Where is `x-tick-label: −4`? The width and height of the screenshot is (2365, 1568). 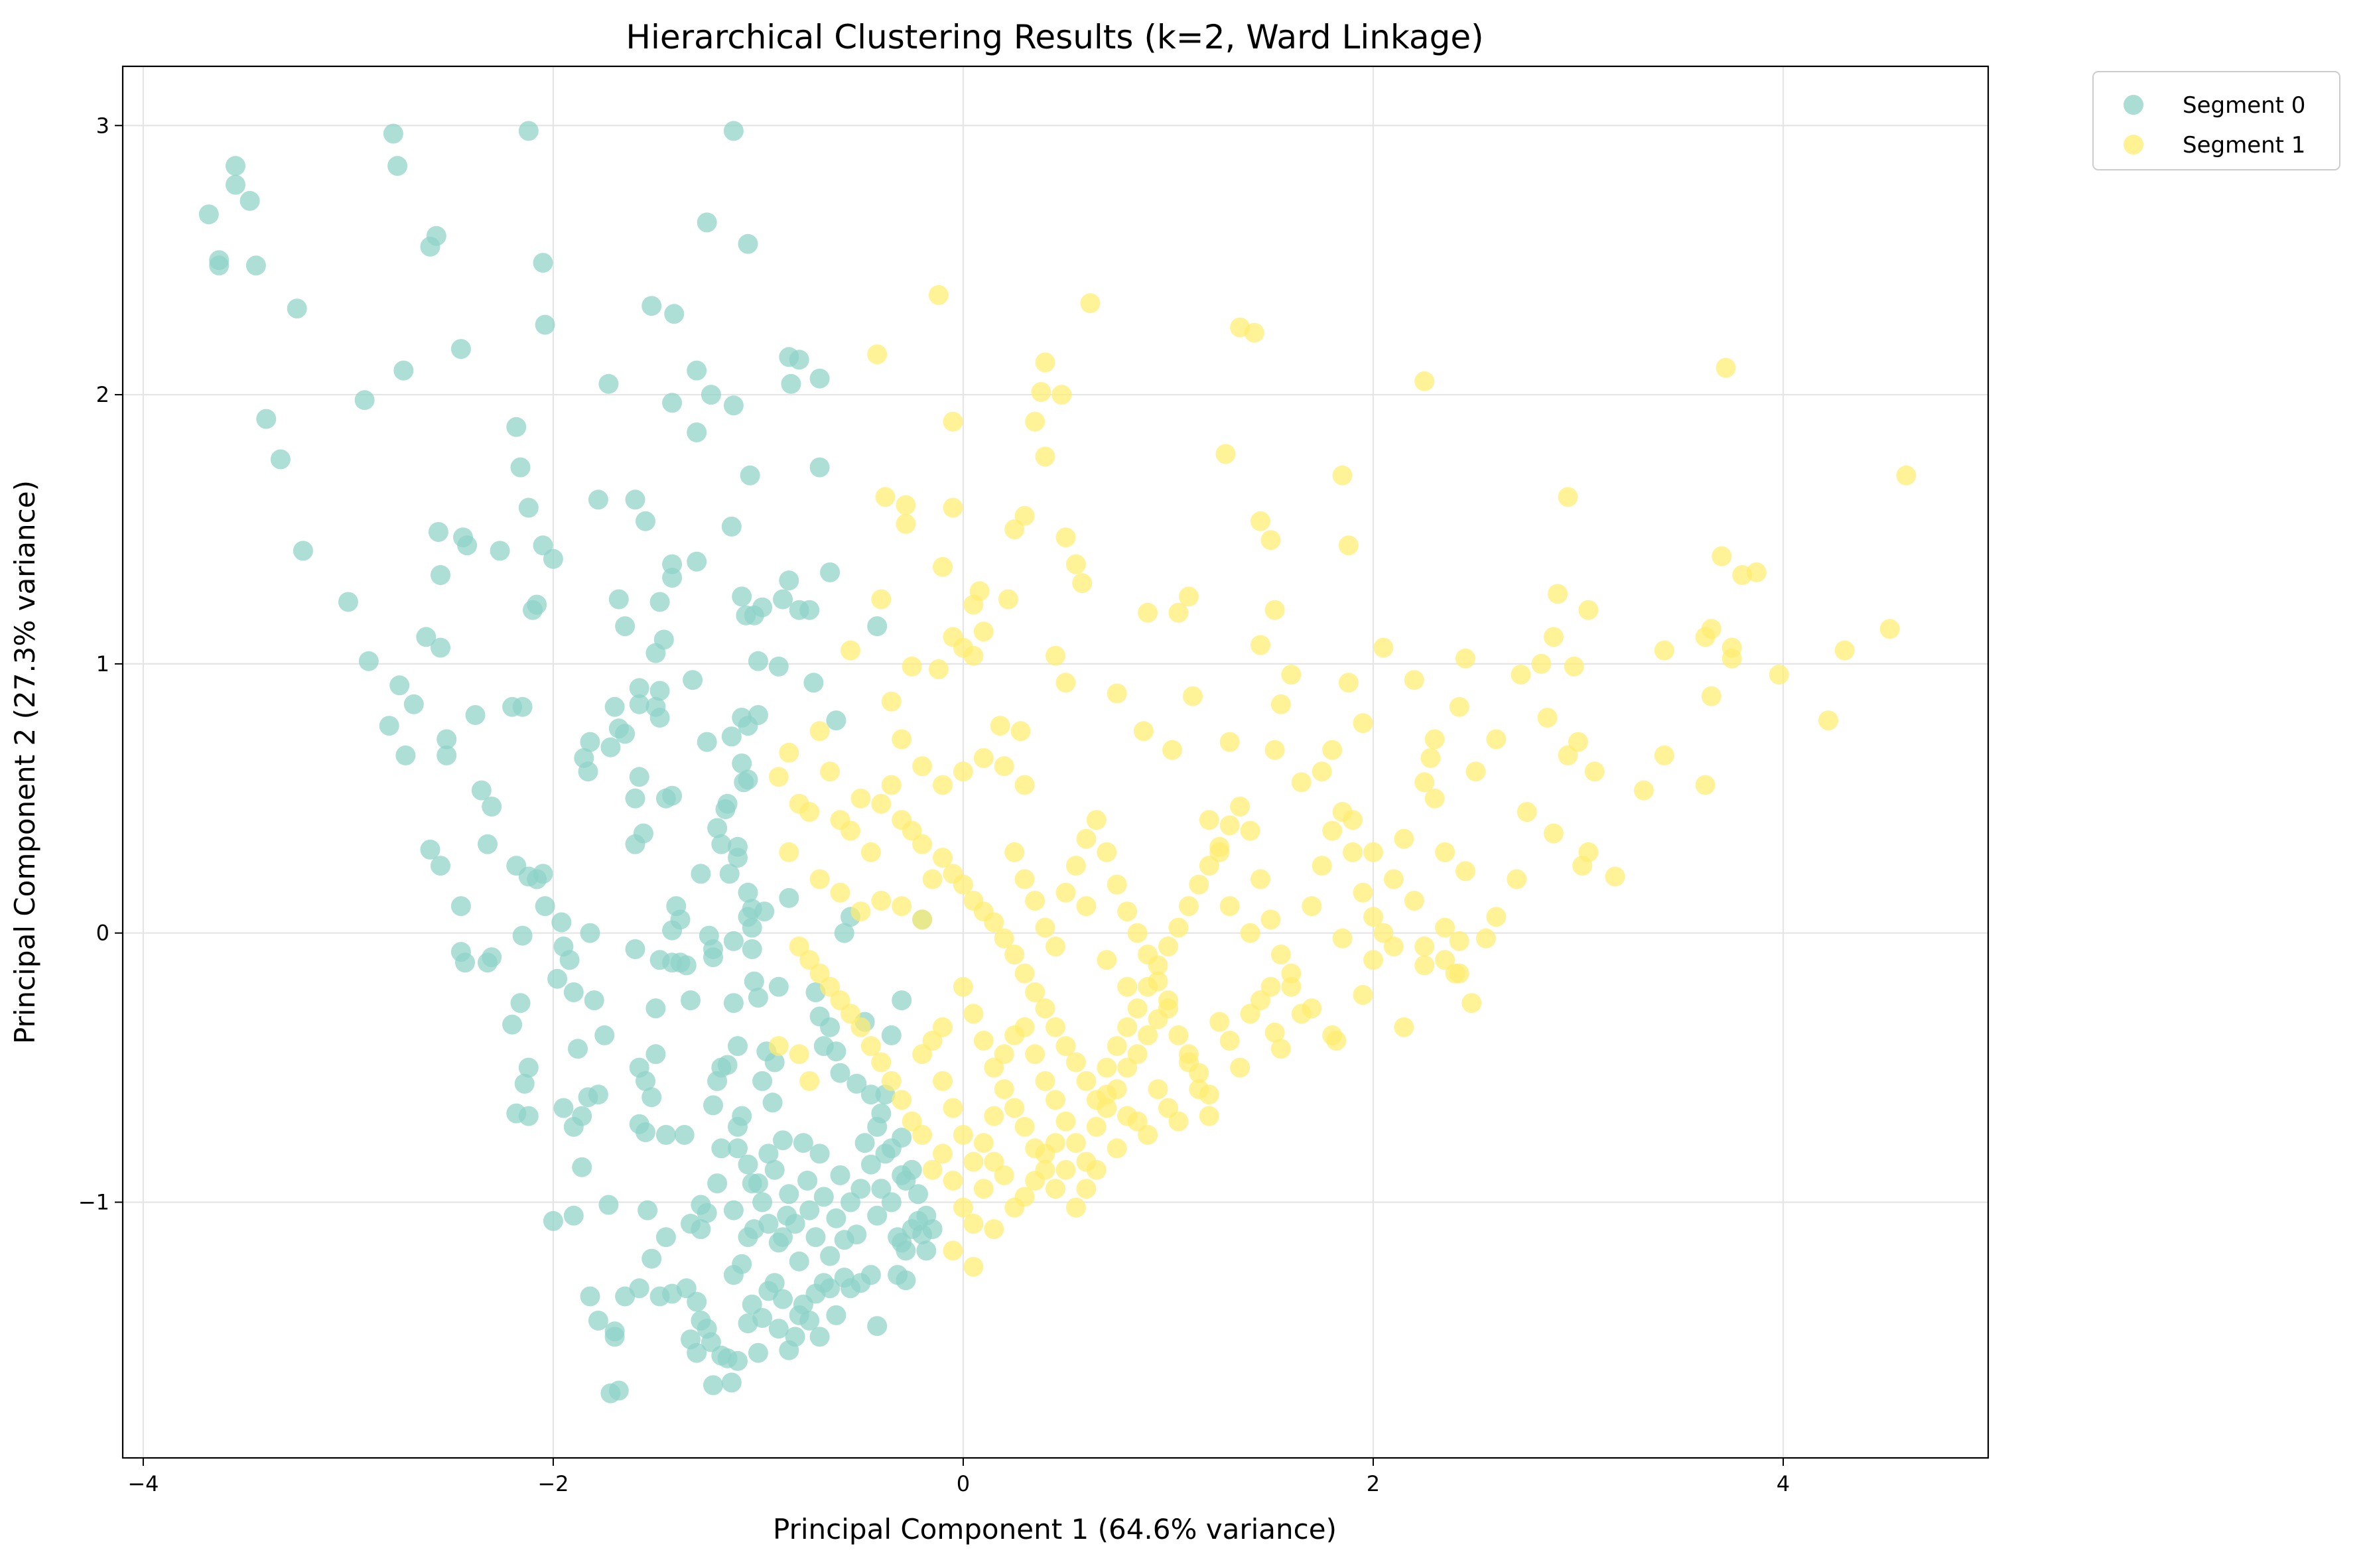 x-tick-label: −4 is located at coordinates (143, 1483).